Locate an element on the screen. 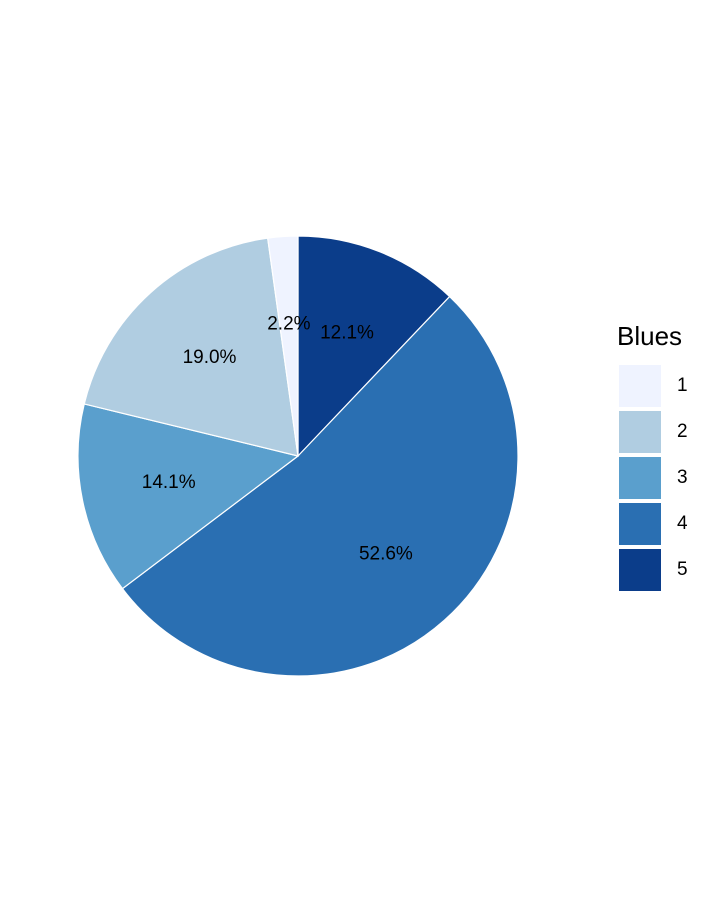 This screenshot has height=921, width=720. legend-label-5: 5 is located at coordinates (682, 569).